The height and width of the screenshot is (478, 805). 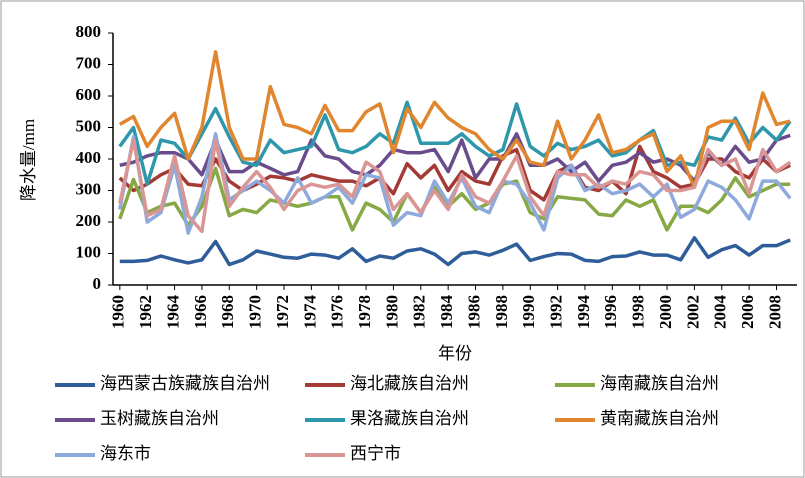 What do you see at coordinates (375, 453) in the screenshot?
I see `legend-label: 西宁市` at bounding box center [375, 453].